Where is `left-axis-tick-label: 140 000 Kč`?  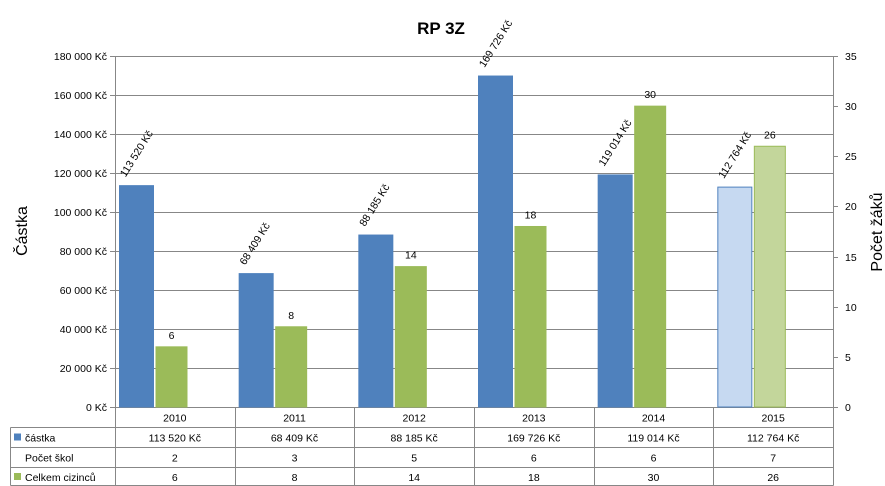 left-axis-tick-label: 140 000 Kč is located at coordinates (80, 135).